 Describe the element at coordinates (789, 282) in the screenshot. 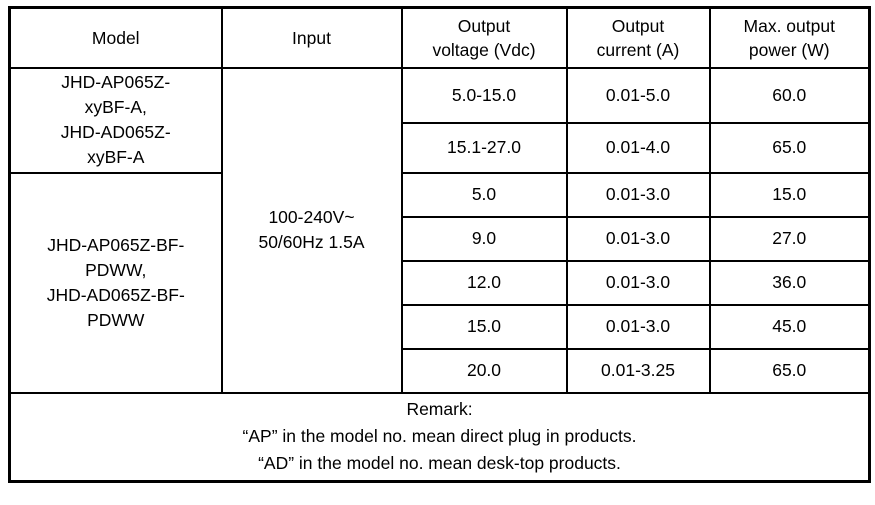

I see `power-cell: 36.0` at that location.